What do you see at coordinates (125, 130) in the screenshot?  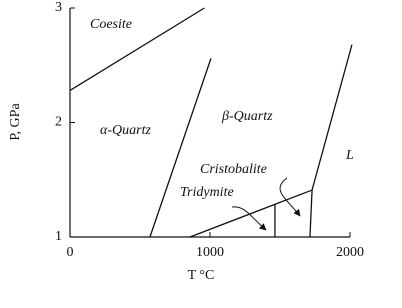 I see `annotation: α-Quartz` at bounding box center [125, 130].